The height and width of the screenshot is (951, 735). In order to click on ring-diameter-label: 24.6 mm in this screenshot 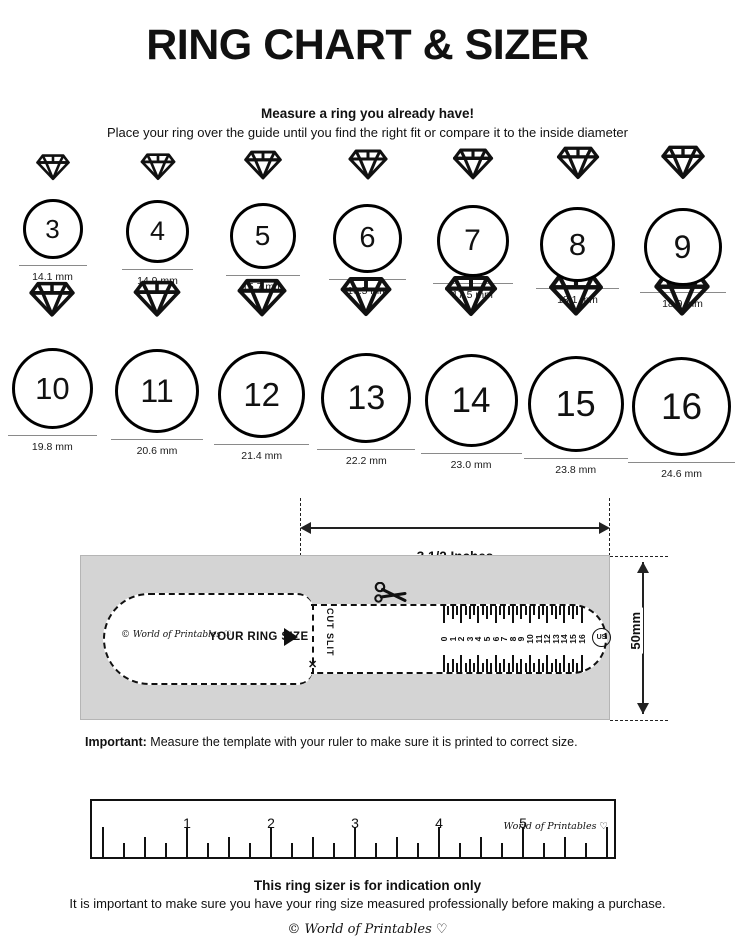, I will do `click(681, 474)`.